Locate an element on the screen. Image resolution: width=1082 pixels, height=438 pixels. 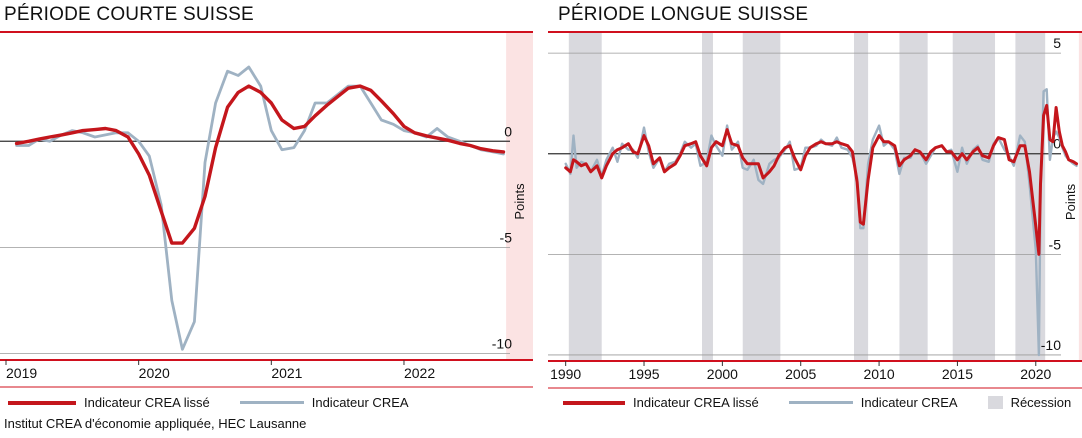
x-tick-label: 2021 is located at coordinates (286, 373).